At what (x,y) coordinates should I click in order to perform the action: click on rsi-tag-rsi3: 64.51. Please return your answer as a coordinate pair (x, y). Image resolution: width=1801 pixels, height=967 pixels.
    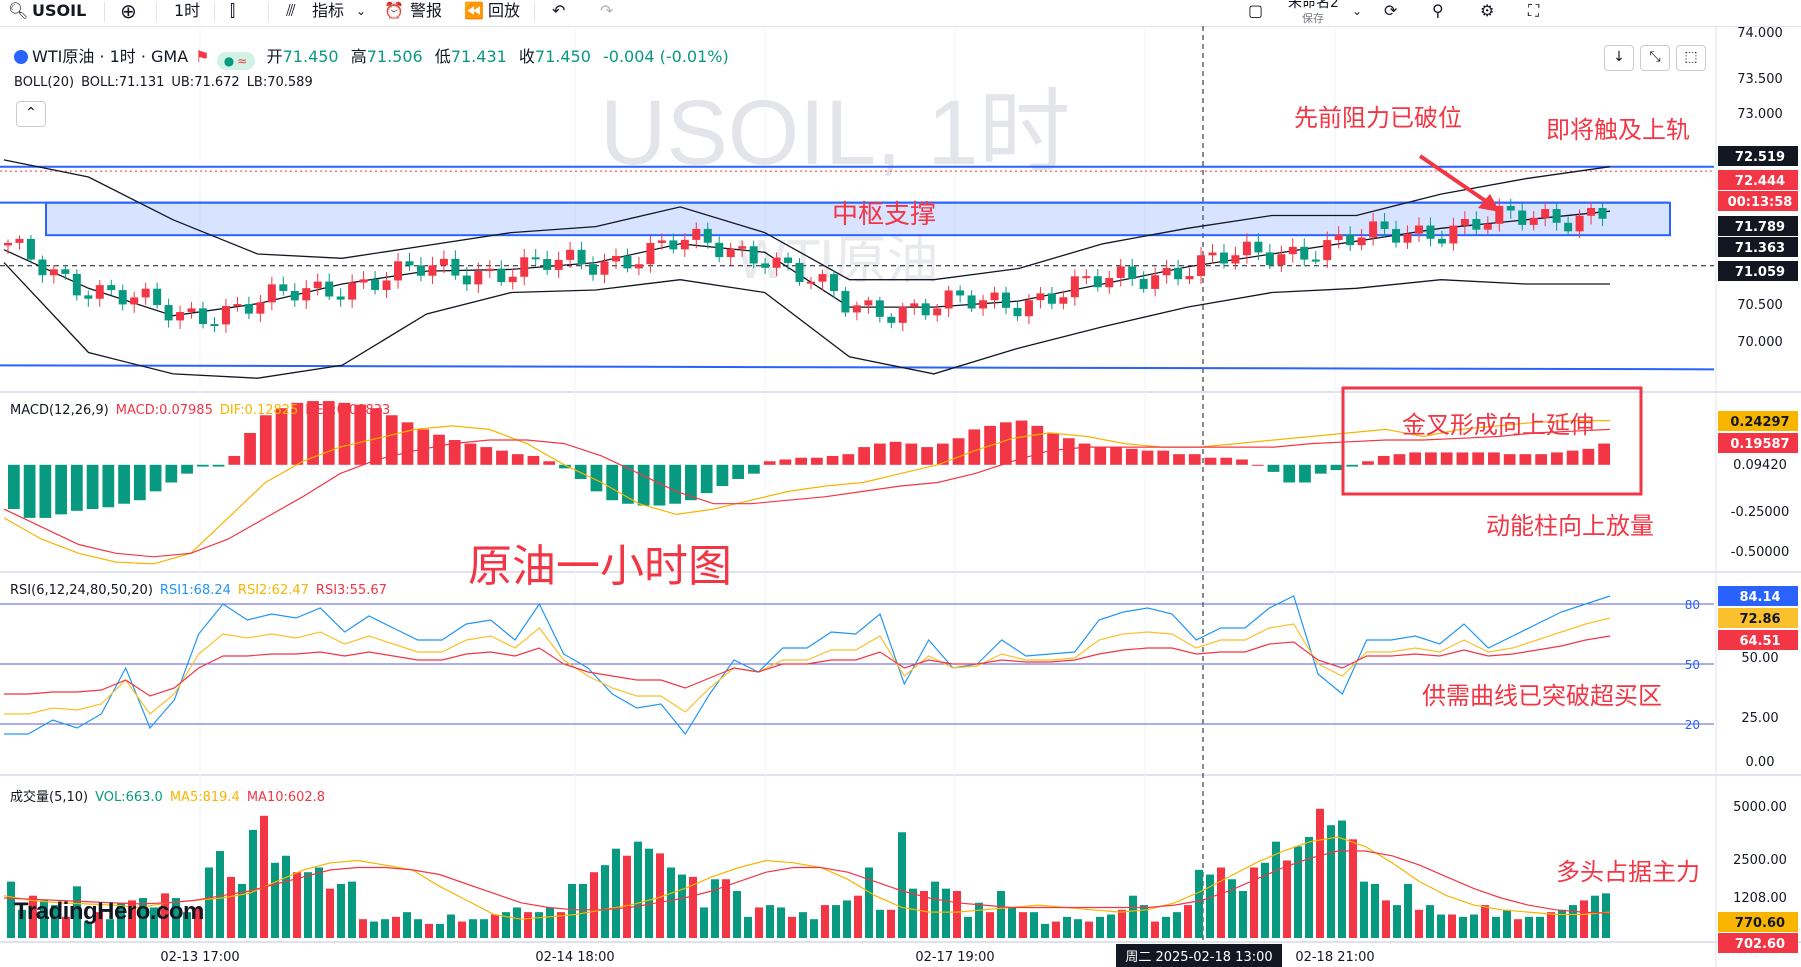
    Looking at the image, I should click on (1759, 641).